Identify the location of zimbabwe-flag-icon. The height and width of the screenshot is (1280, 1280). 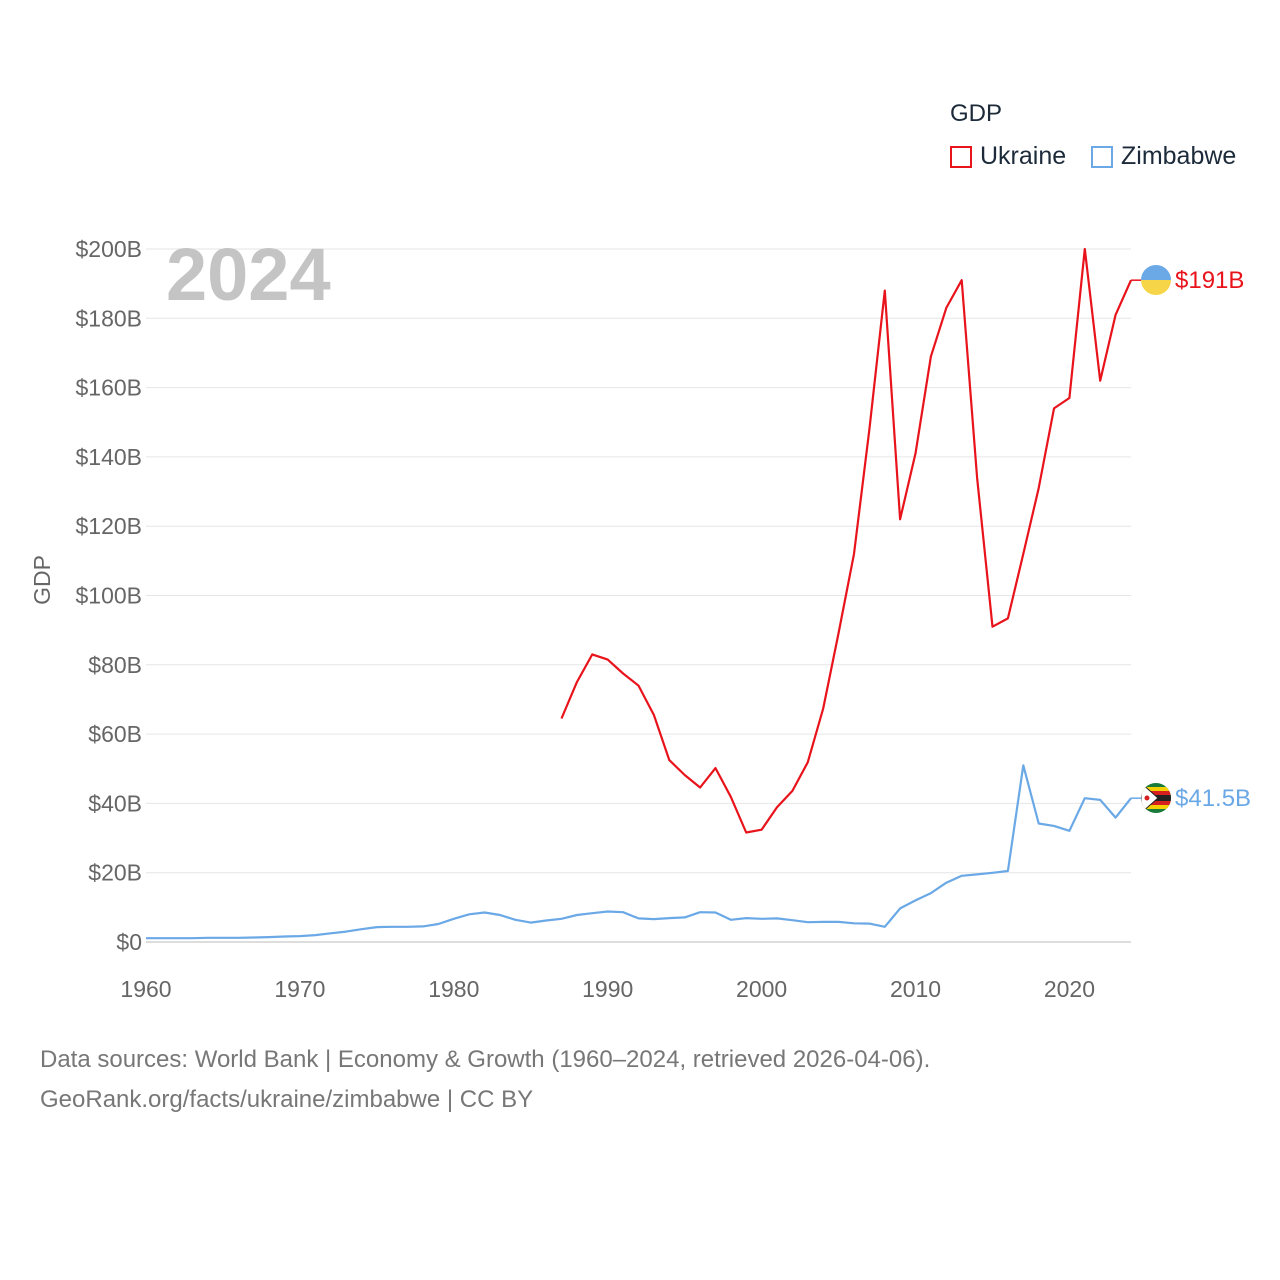
(1156, 798).